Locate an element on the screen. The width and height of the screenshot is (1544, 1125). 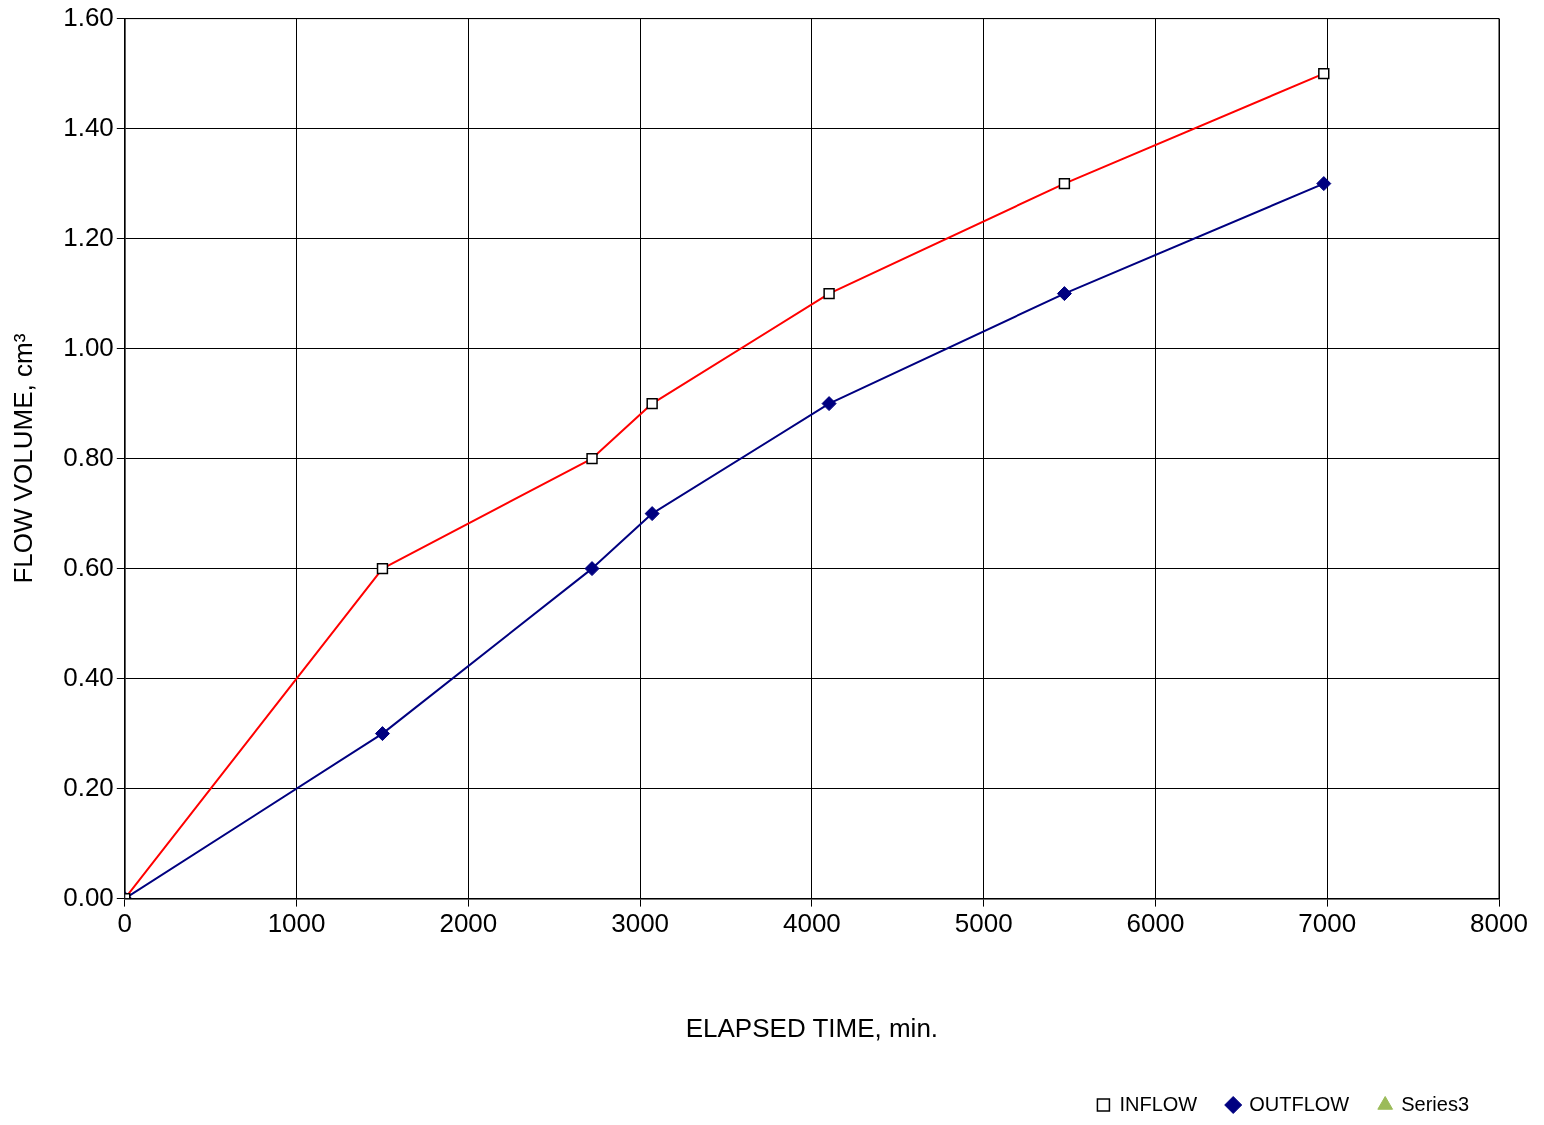
y-tick-label: 0.80 is located at coordinates (88, 456).